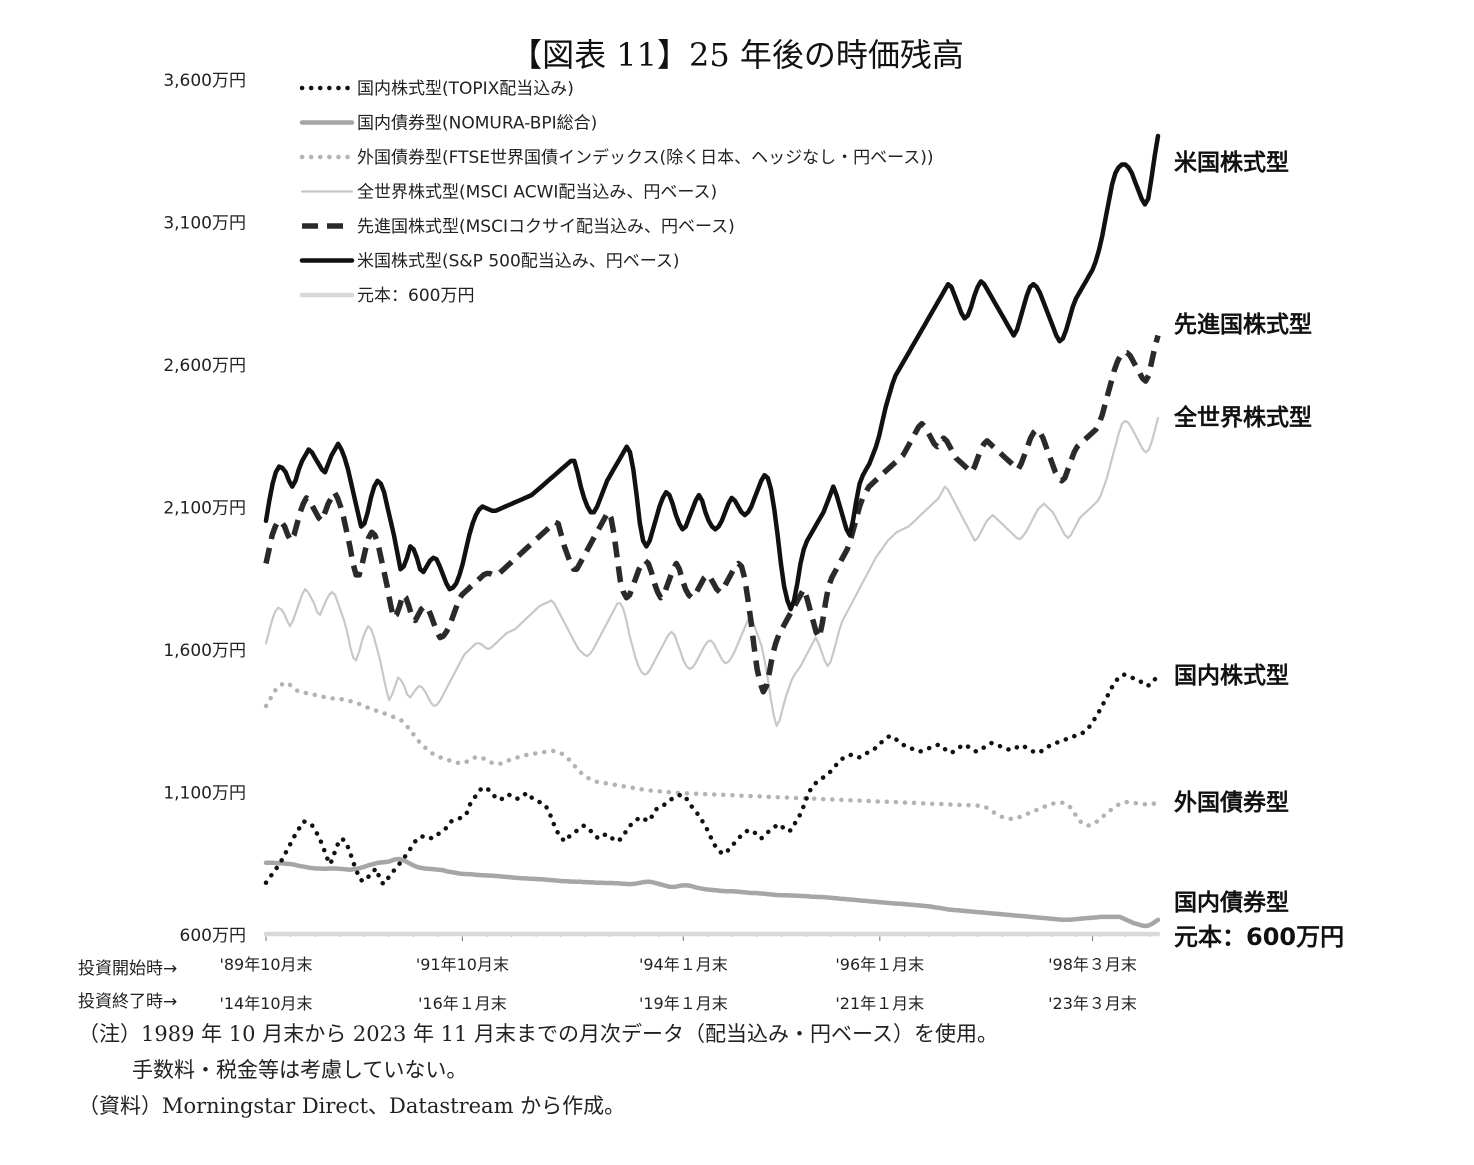 The height and width of the screenshot is (1165, 1474). I want to click on x-tick-label-end: '14年10月末, so click(265, 1003).